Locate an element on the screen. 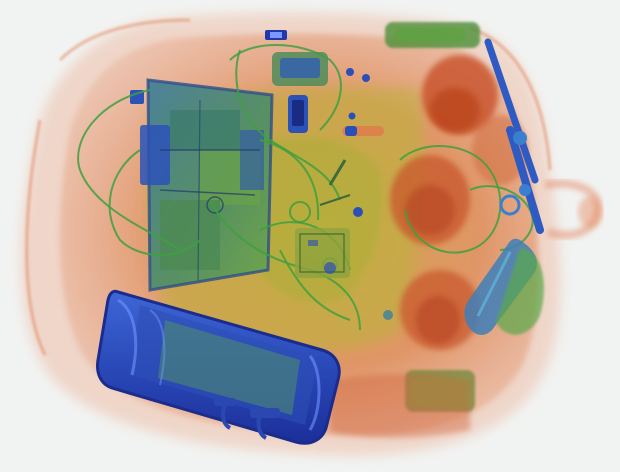 The height and width of the screenshot is (472, 620). electronics-box is located at coordinates (202, 185).